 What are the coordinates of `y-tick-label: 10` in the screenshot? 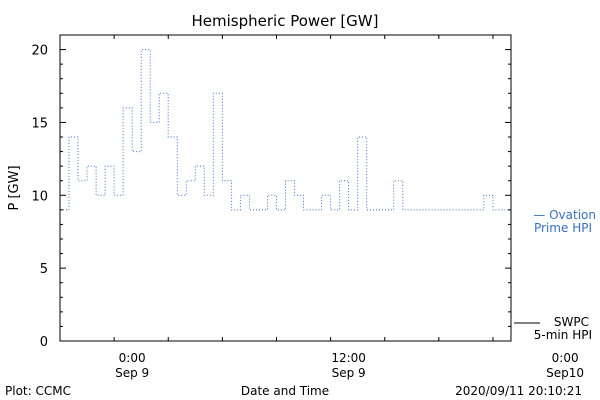 It's located at (39, 196).